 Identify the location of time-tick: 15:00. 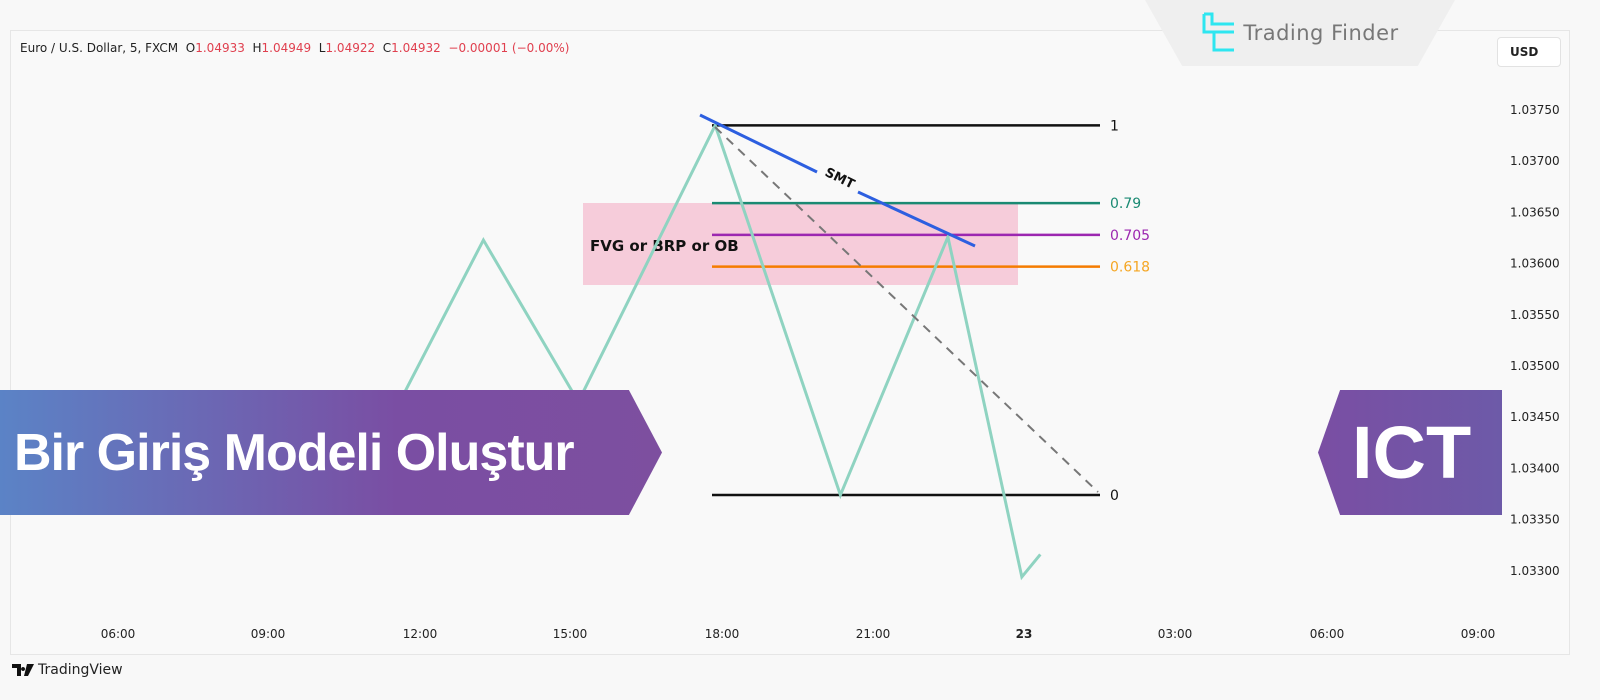
(570, 634).